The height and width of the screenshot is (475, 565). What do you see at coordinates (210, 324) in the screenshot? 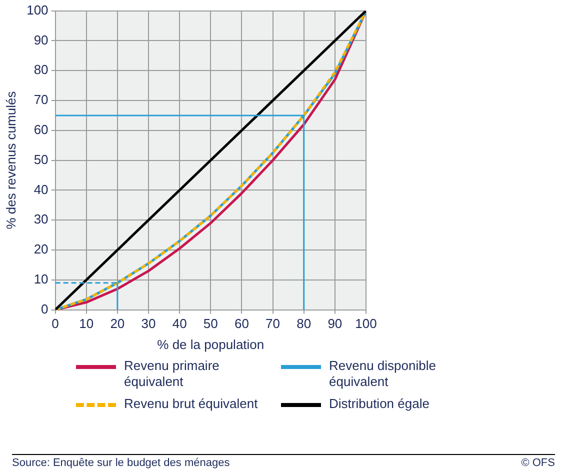
I see `x-tick-label: 50` at bounding box center [210, 324].